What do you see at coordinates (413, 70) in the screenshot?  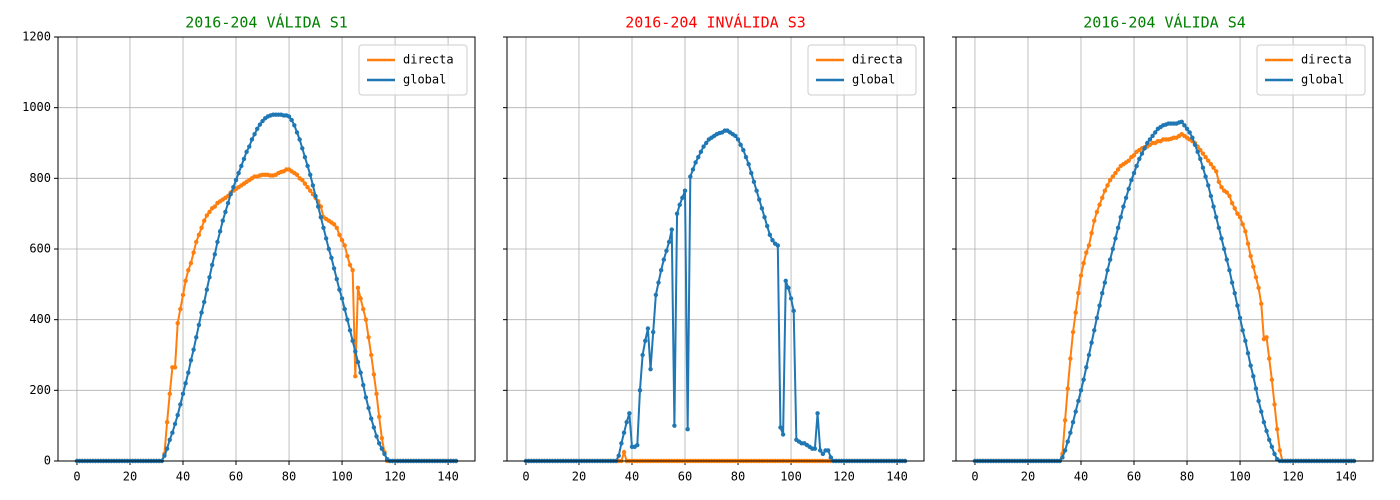 I see `legend: directa global` at bounding box center [413, 70].